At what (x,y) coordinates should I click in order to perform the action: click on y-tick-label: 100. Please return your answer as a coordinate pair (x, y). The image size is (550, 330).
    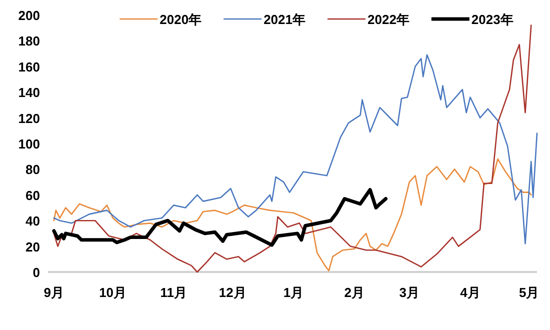
    Looking at the image, I should click on (29, 144).